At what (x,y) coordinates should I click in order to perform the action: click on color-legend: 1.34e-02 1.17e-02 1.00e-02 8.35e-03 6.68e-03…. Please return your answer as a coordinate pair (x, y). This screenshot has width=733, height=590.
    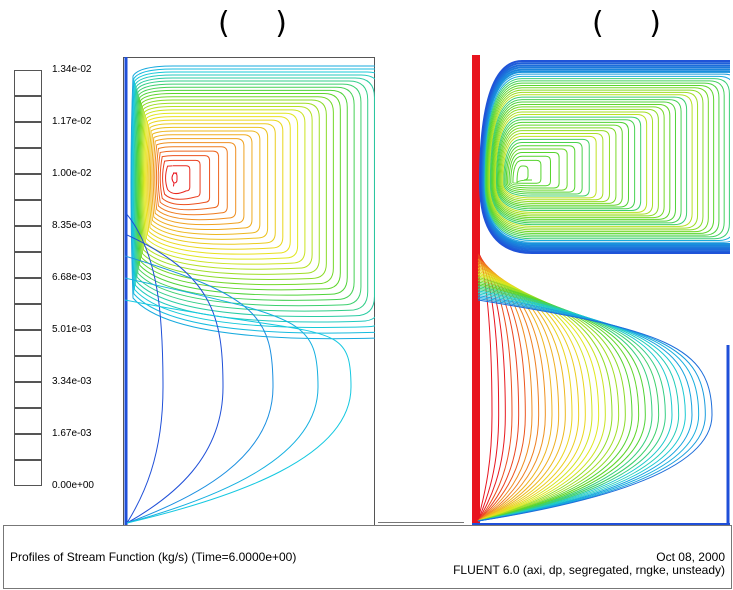
    Looking at the image, I should click on (68, 283).